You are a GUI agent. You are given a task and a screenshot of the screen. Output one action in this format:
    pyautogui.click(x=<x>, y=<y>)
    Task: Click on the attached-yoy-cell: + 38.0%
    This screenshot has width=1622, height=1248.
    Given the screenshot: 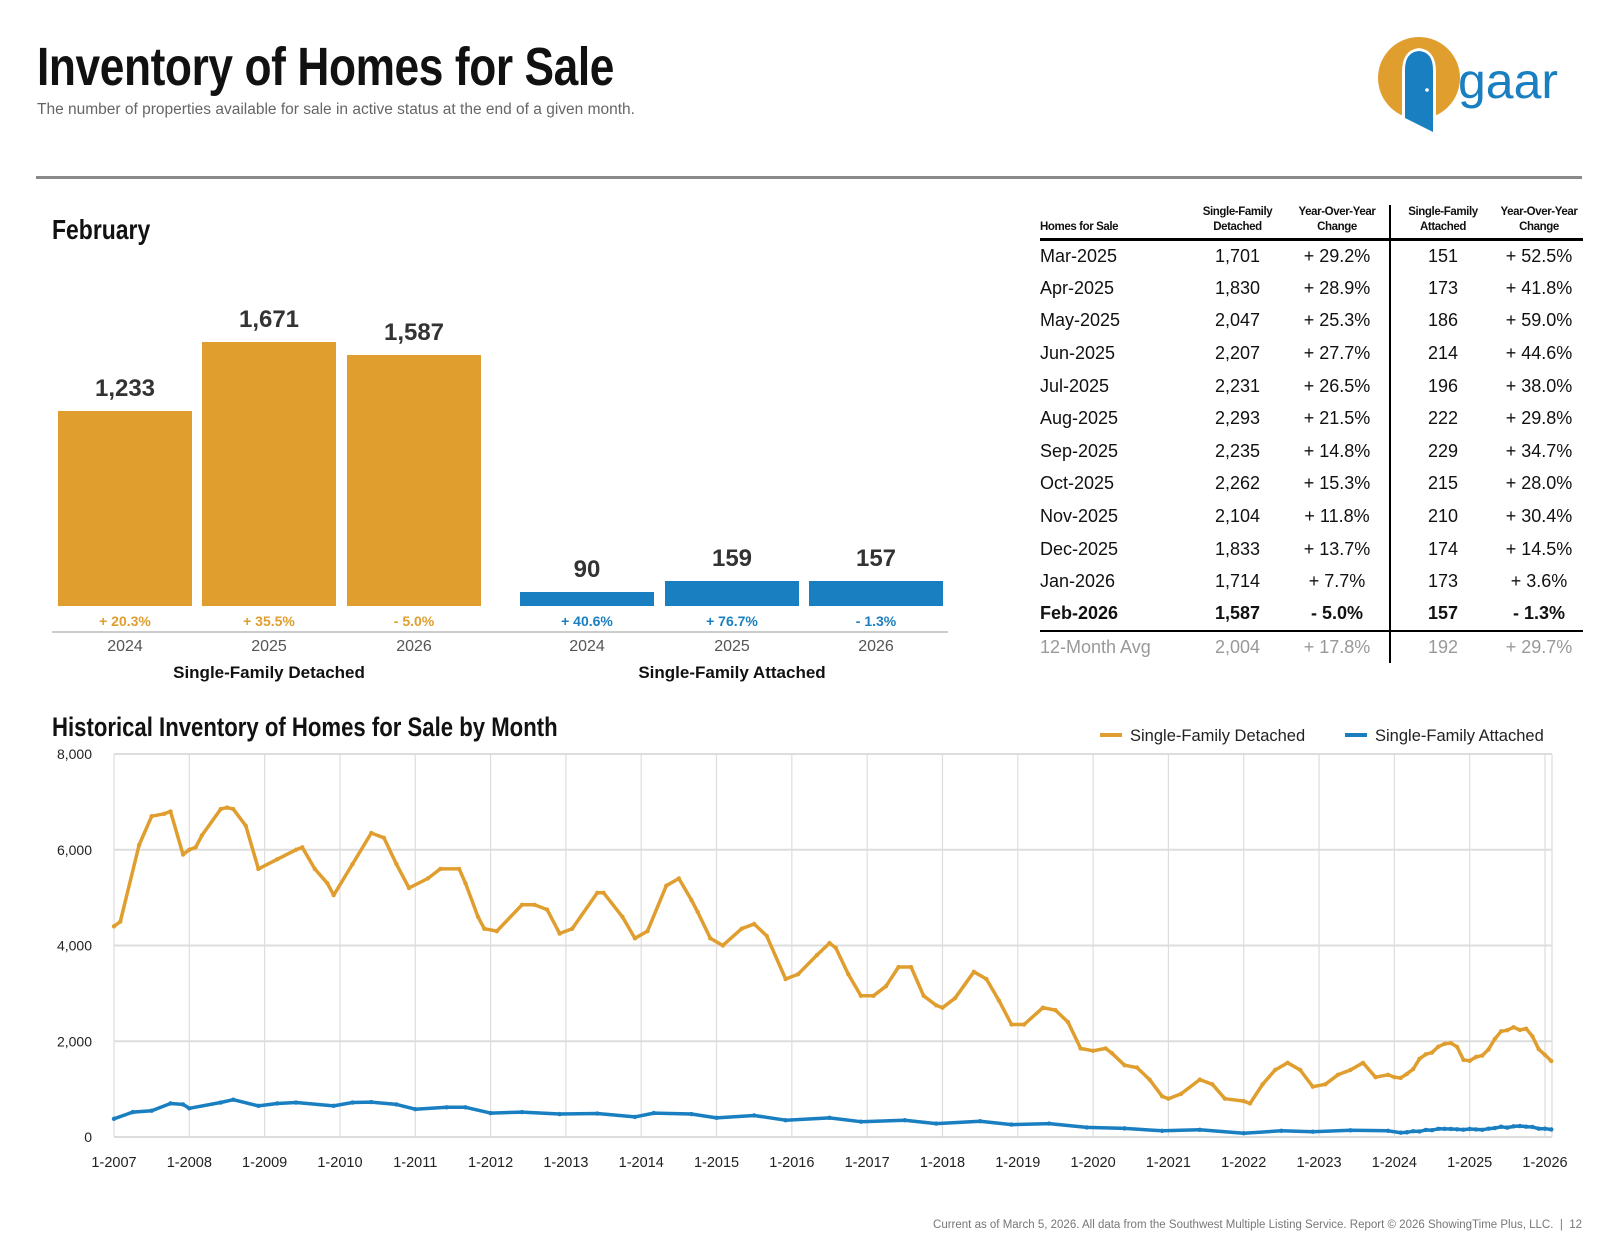 What is the action you would take?
    pyautogui.click(x=1539, y=385)
    